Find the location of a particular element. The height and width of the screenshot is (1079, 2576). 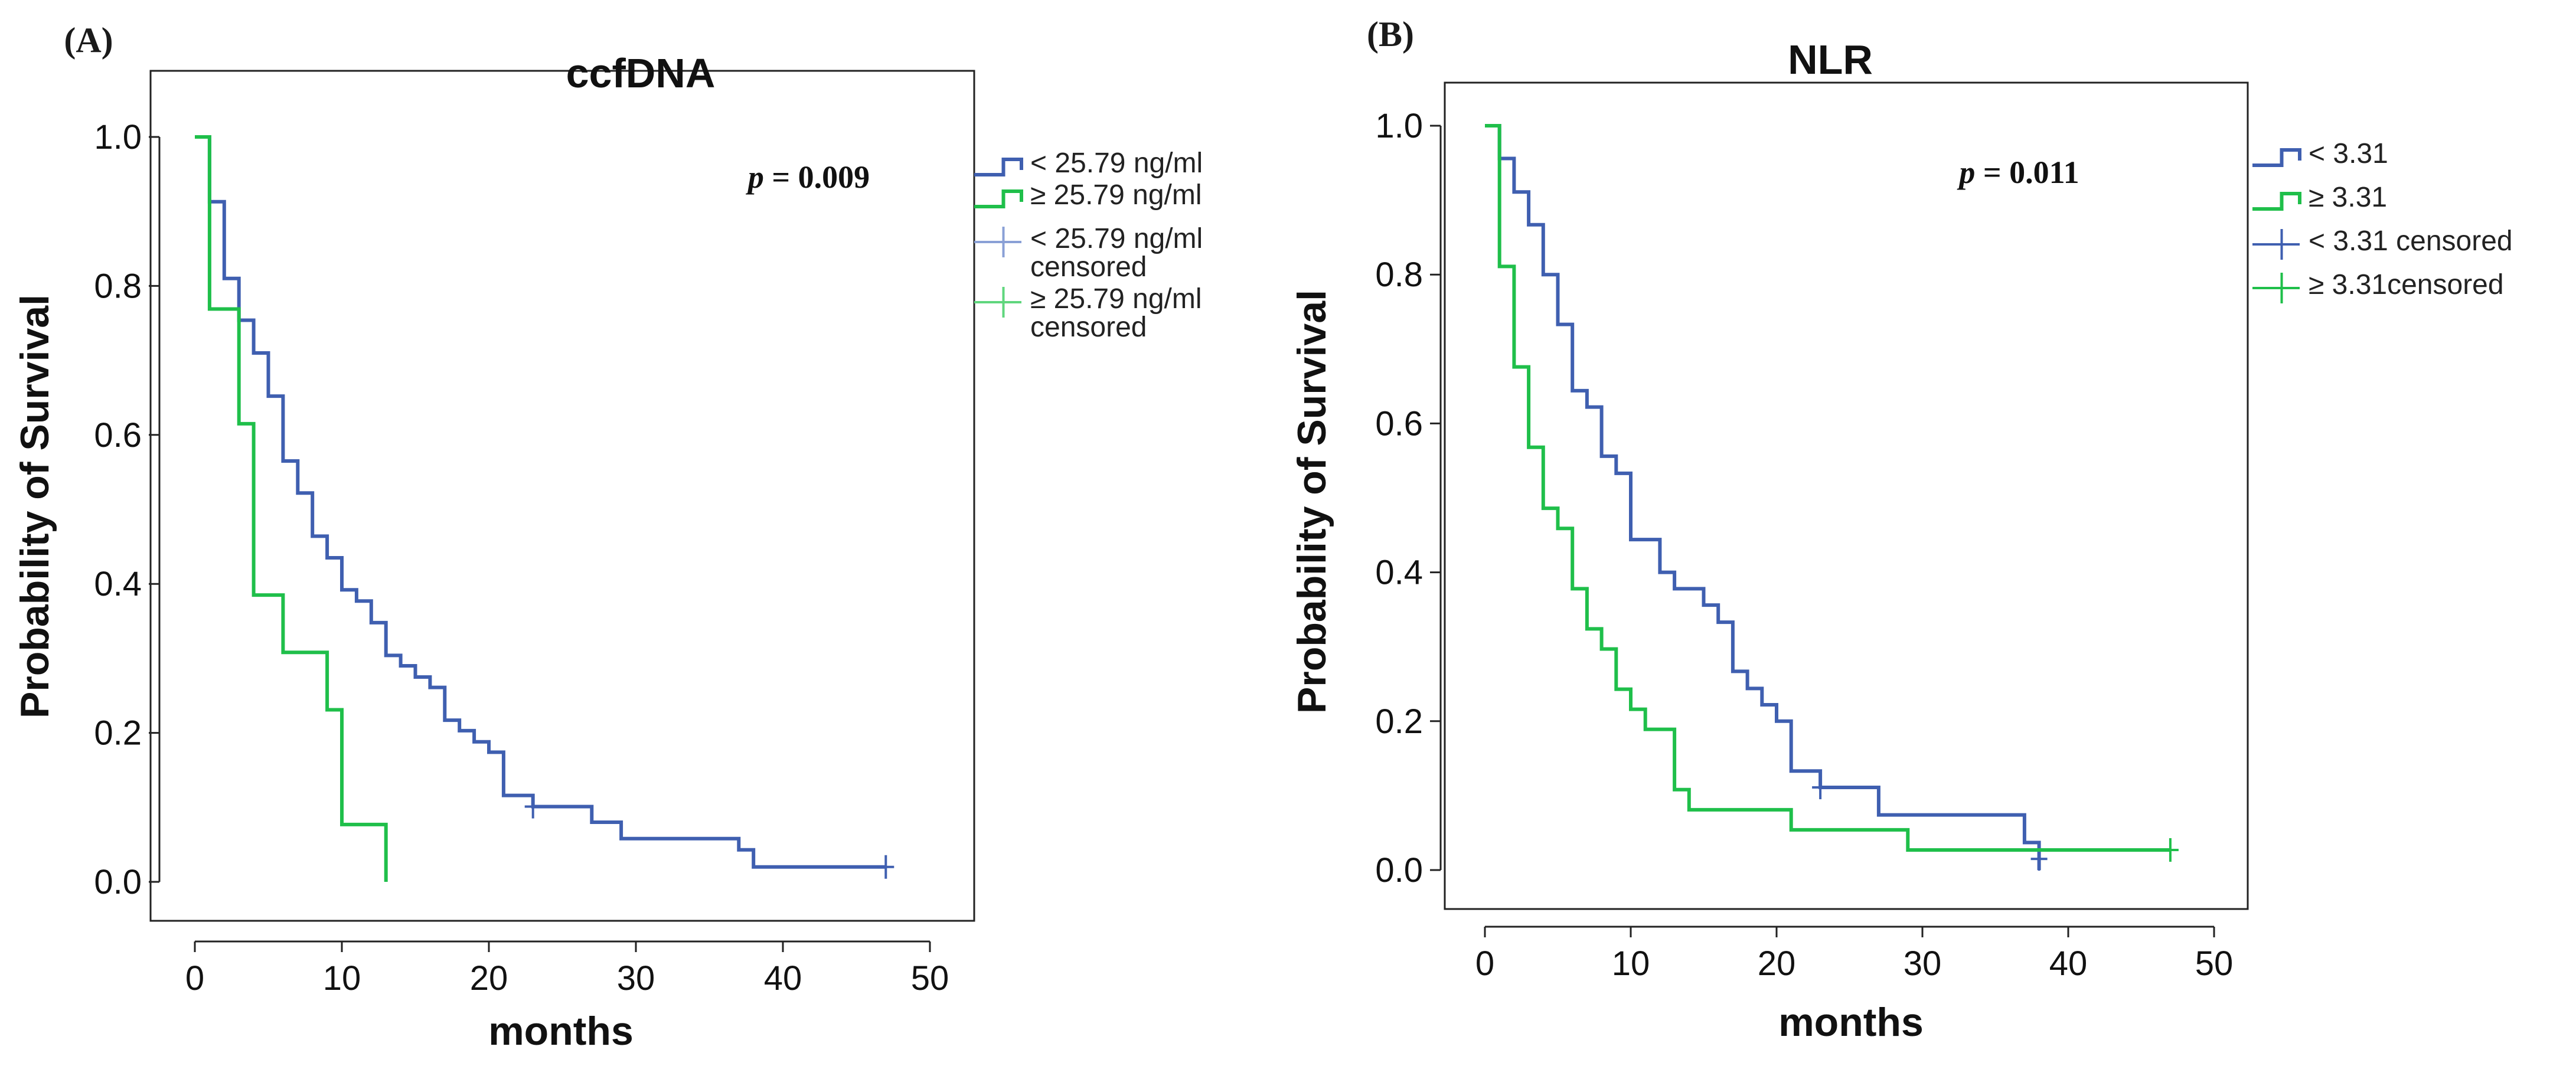

legend-label: ≥ 3.31censored is located at coordinates (2406, 284).